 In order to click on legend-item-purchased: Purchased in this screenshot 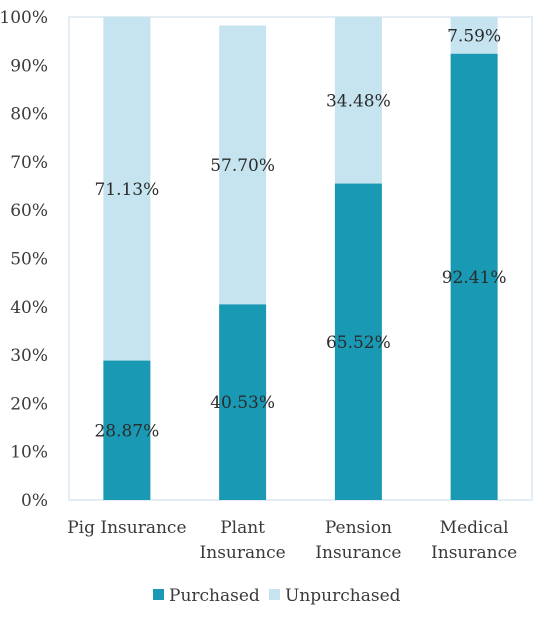, I will do `click(206, 596)`.